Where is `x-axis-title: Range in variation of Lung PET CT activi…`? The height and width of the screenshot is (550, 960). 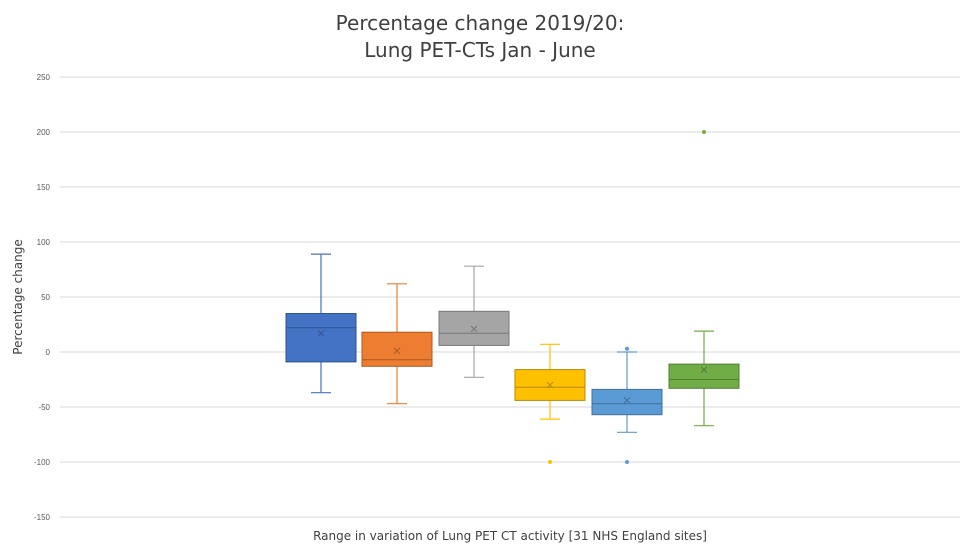 x-axis-title: Range in variation of Lung PET CT activi… is located at coordinates (510, 536).